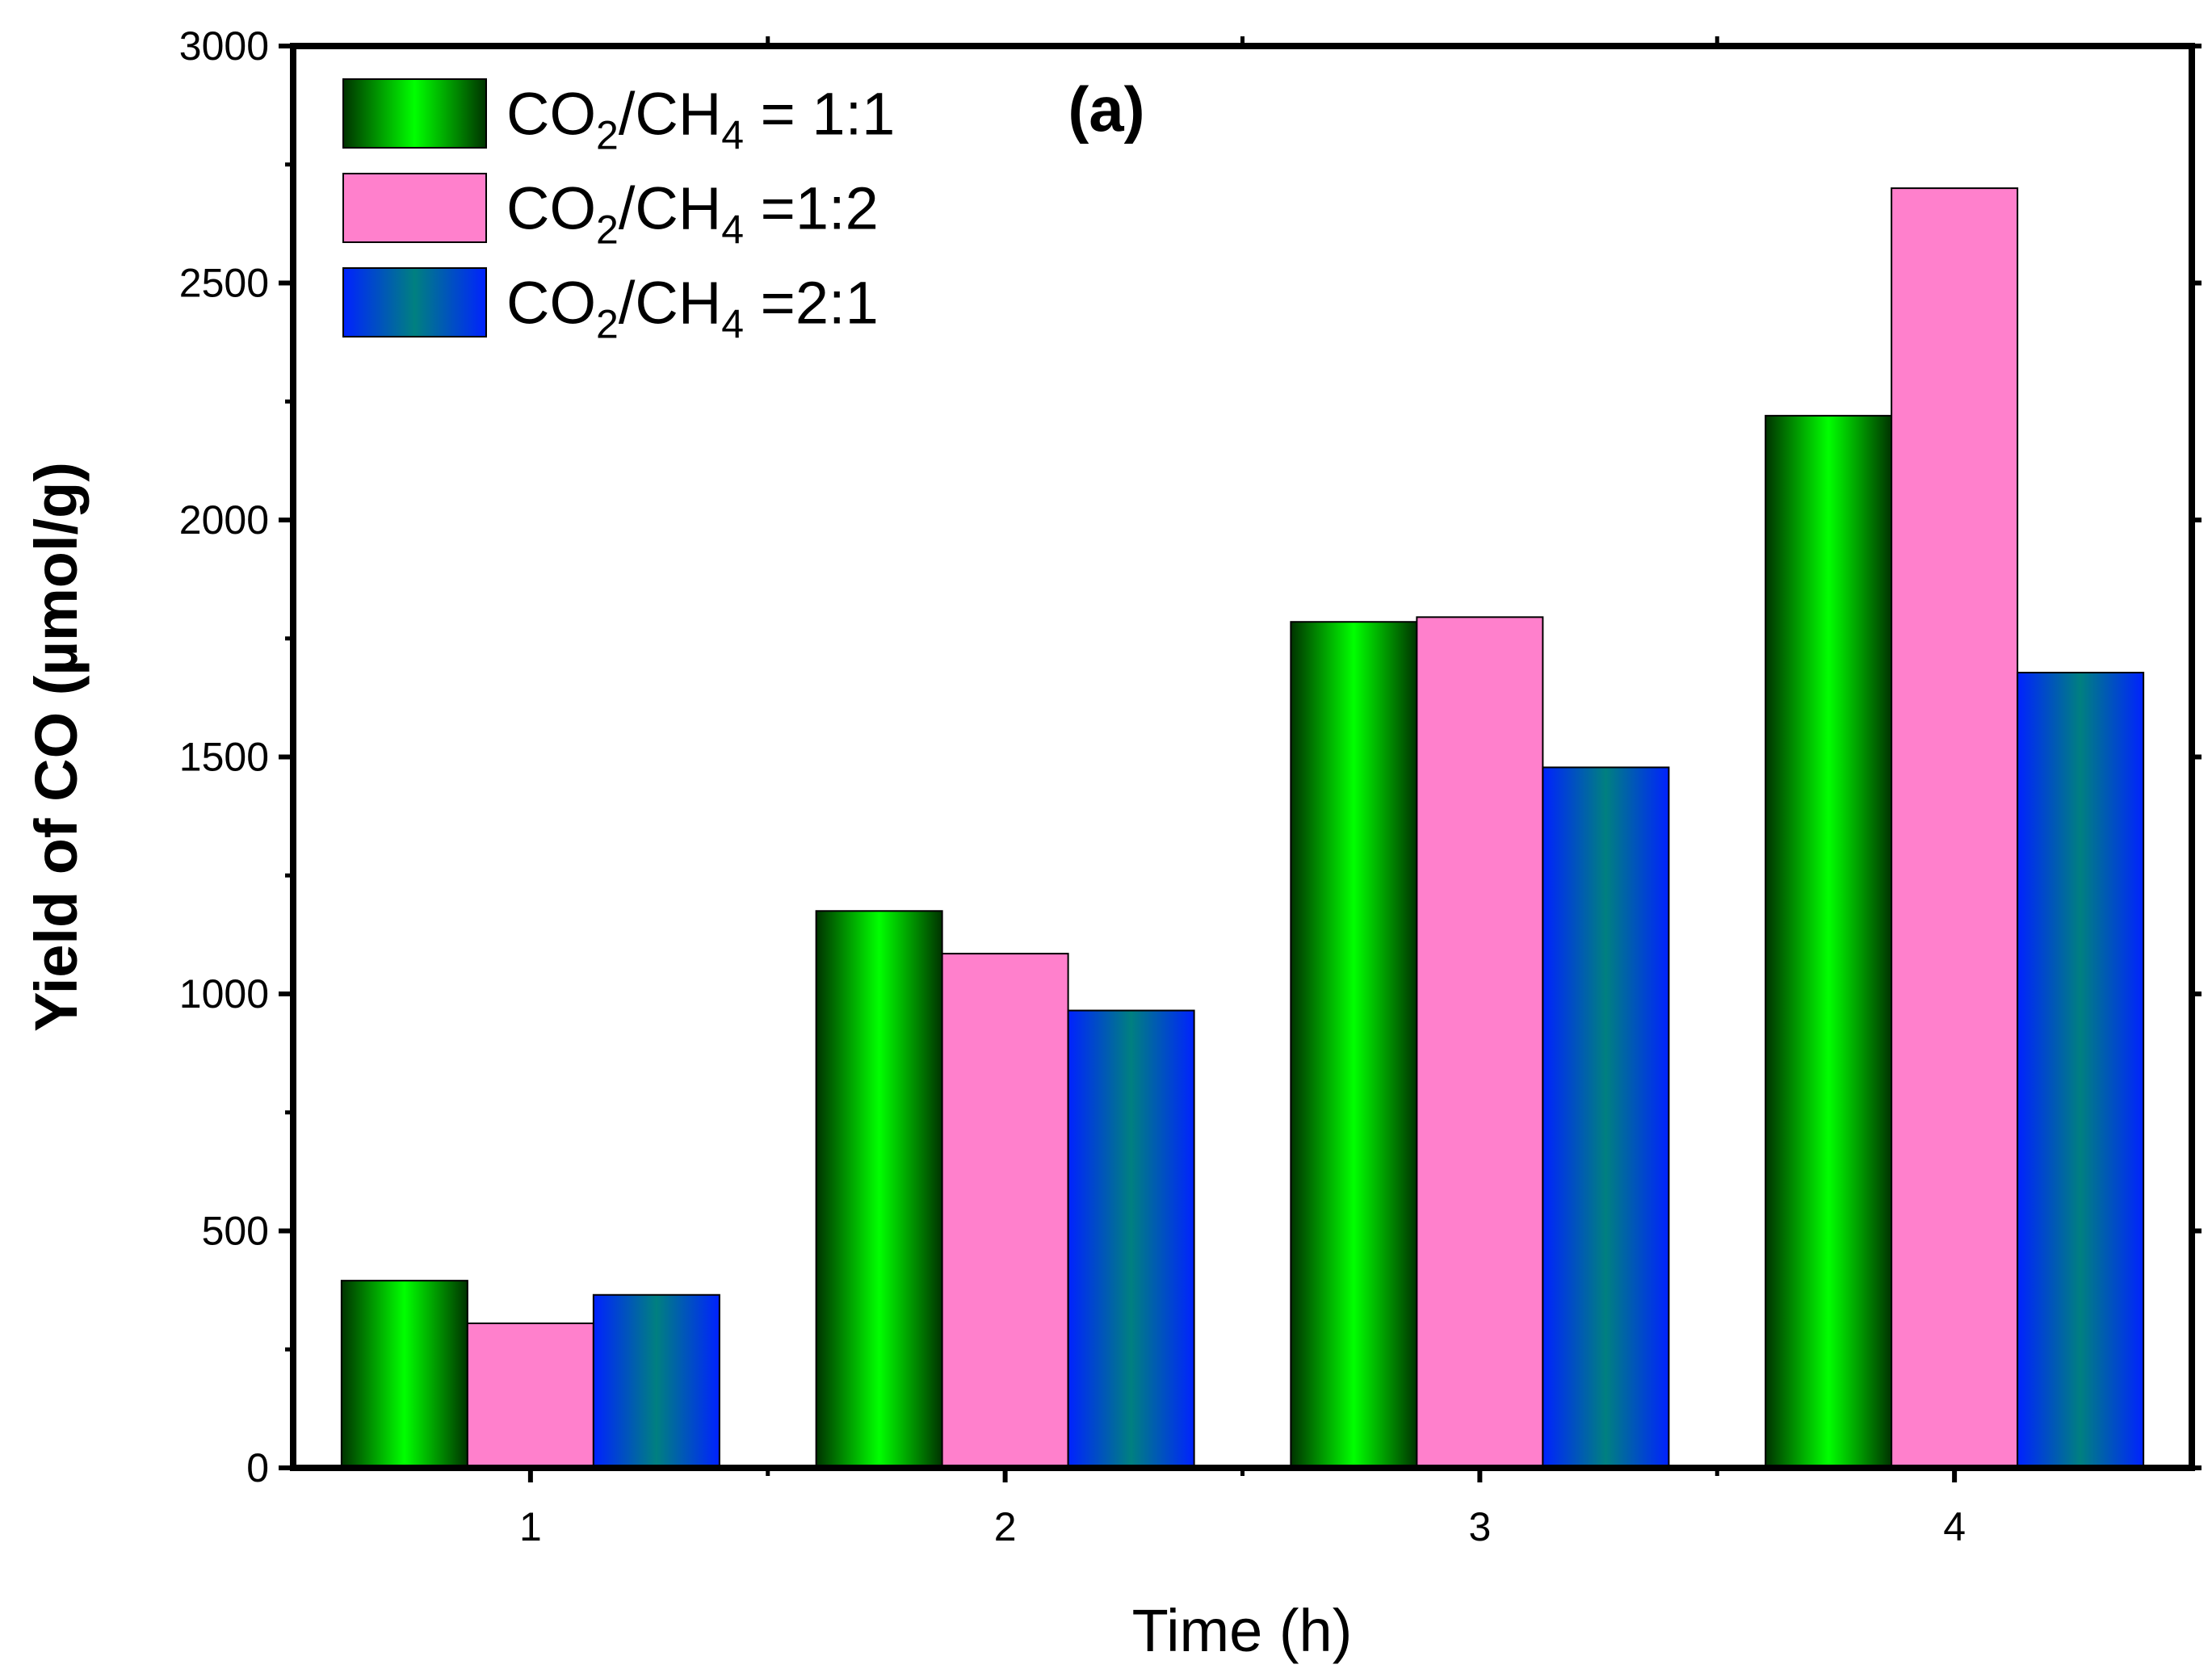 Image resolution: width=2212 pixels, height=1677 pixels. I want to click on bar-1-1-t1, so click(404, 1374).